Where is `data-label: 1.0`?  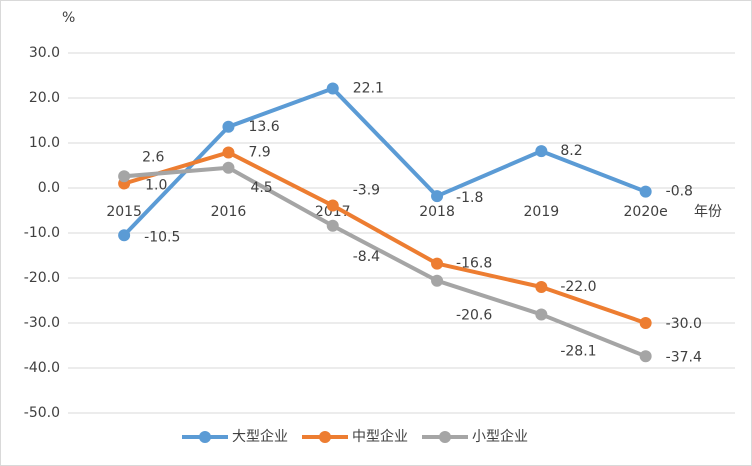
data-label: 1.0 is located at coordinates (156, 186).